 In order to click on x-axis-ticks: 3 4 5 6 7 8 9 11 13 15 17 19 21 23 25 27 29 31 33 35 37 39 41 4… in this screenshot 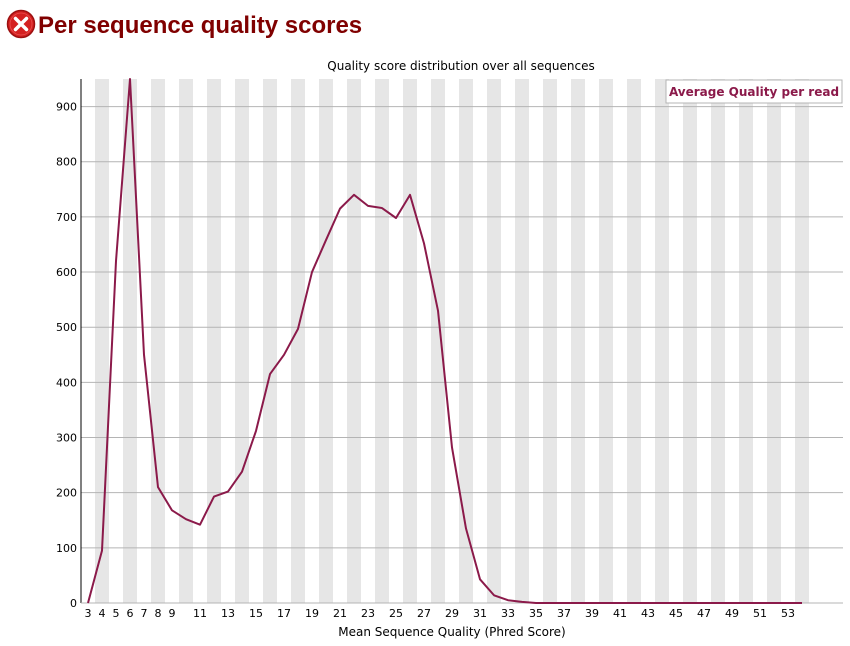, I will do `click(440, 613)`.